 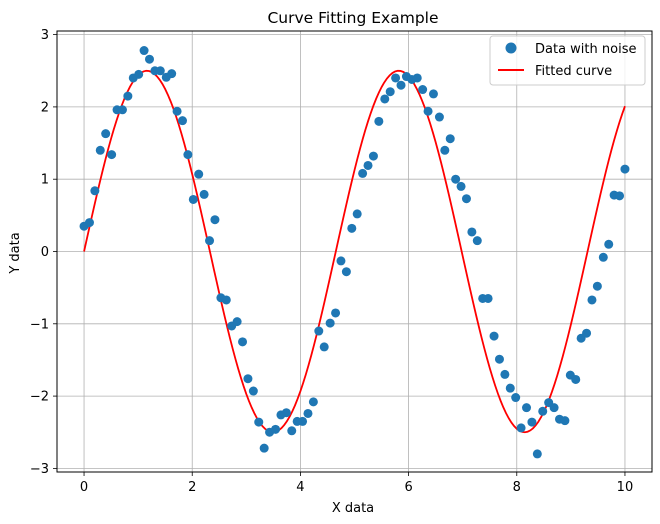 I want to click on y-axis-ticks: −3 −2 −1 0 1 2 3, so click(x=43, y=252).